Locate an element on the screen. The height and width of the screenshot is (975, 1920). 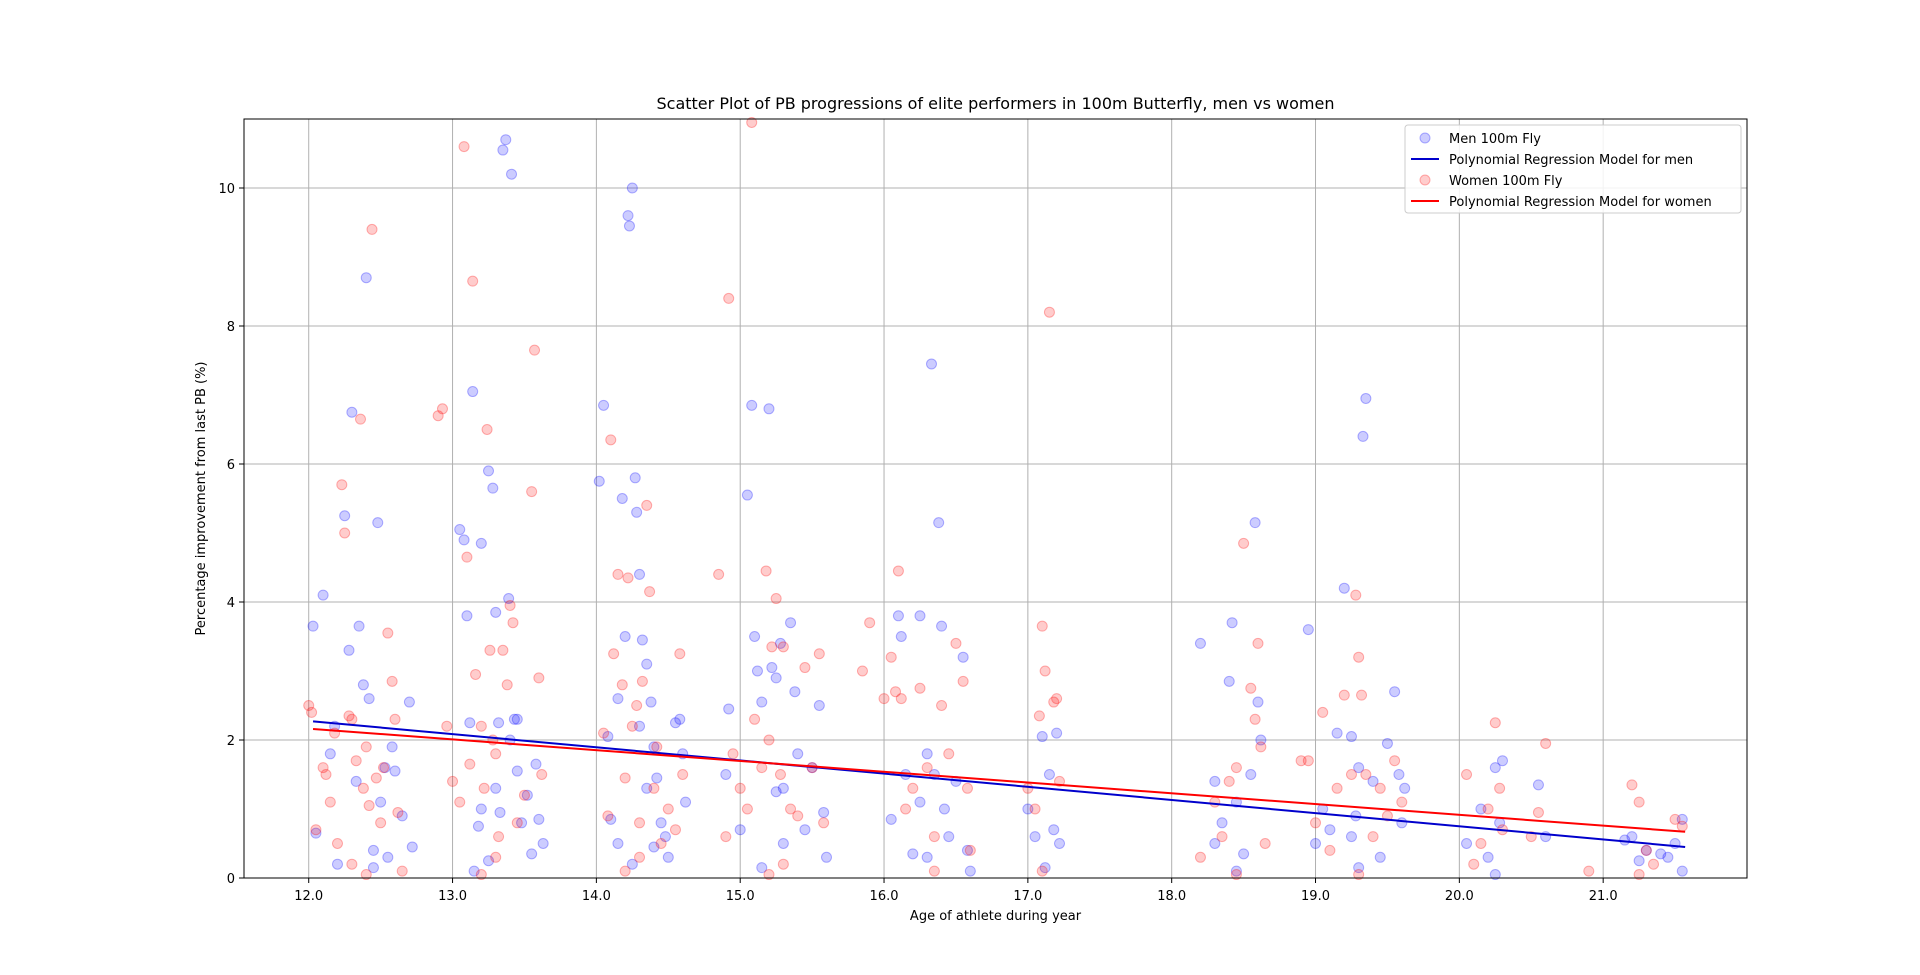
x-tick-label: 13.0 is located at coordinates (452, 896).